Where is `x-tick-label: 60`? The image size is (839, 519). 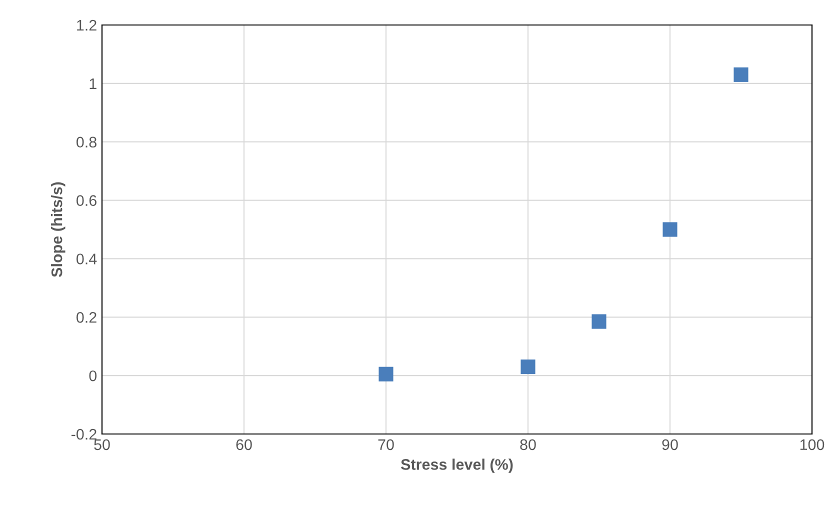
x-tick-label: 60 is located at coordinates (244, 444).